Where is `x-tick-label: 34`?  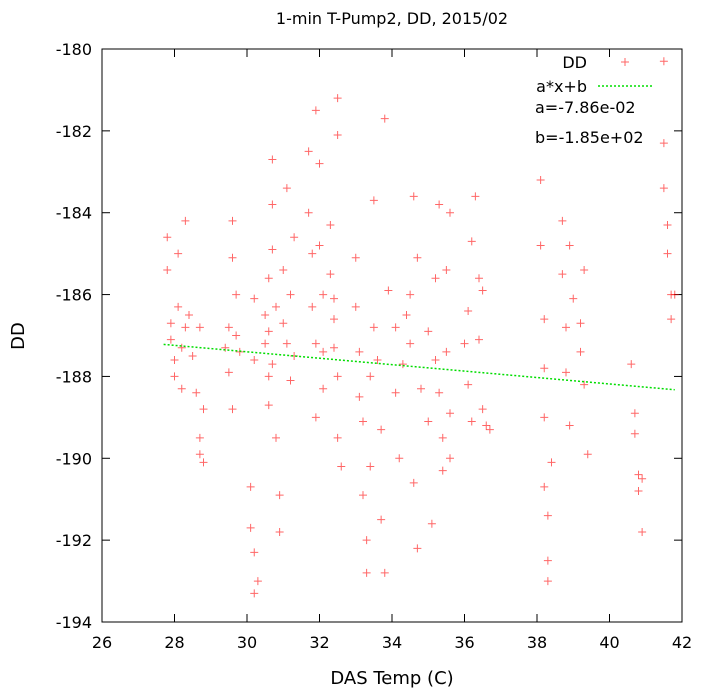 x-tick-label: 34 is located at coordinates (392, 642).